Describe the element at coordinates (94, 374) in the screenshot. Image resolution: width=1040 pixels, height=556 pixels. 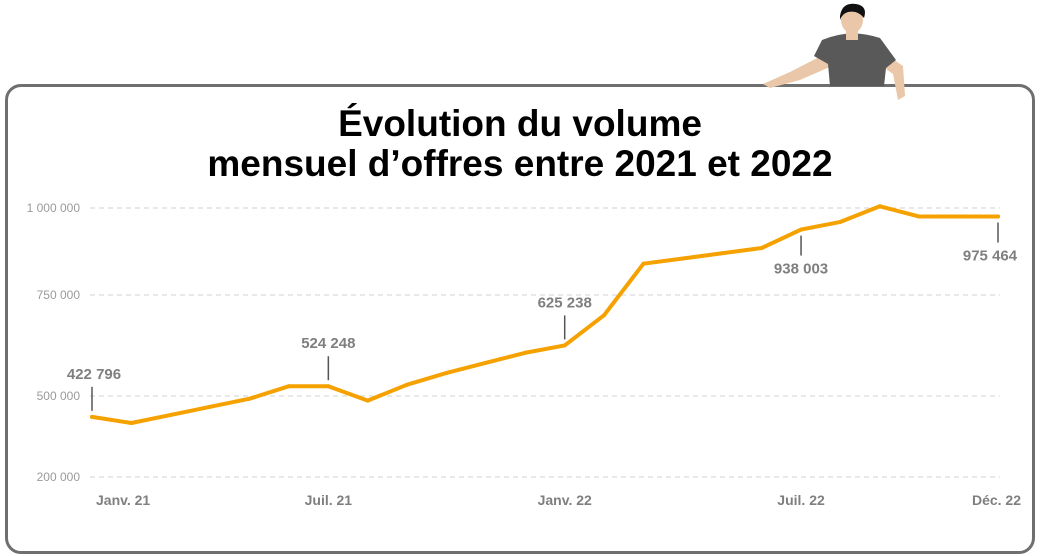
I see `data-label: 422 796` at that location.